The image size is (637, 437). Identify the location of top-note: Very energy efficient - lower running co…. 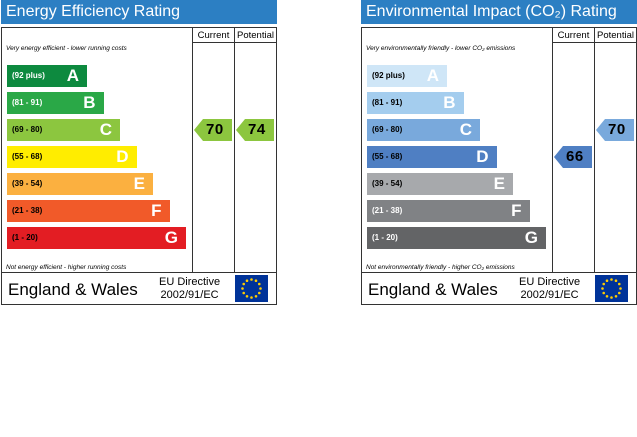
(66, 48).